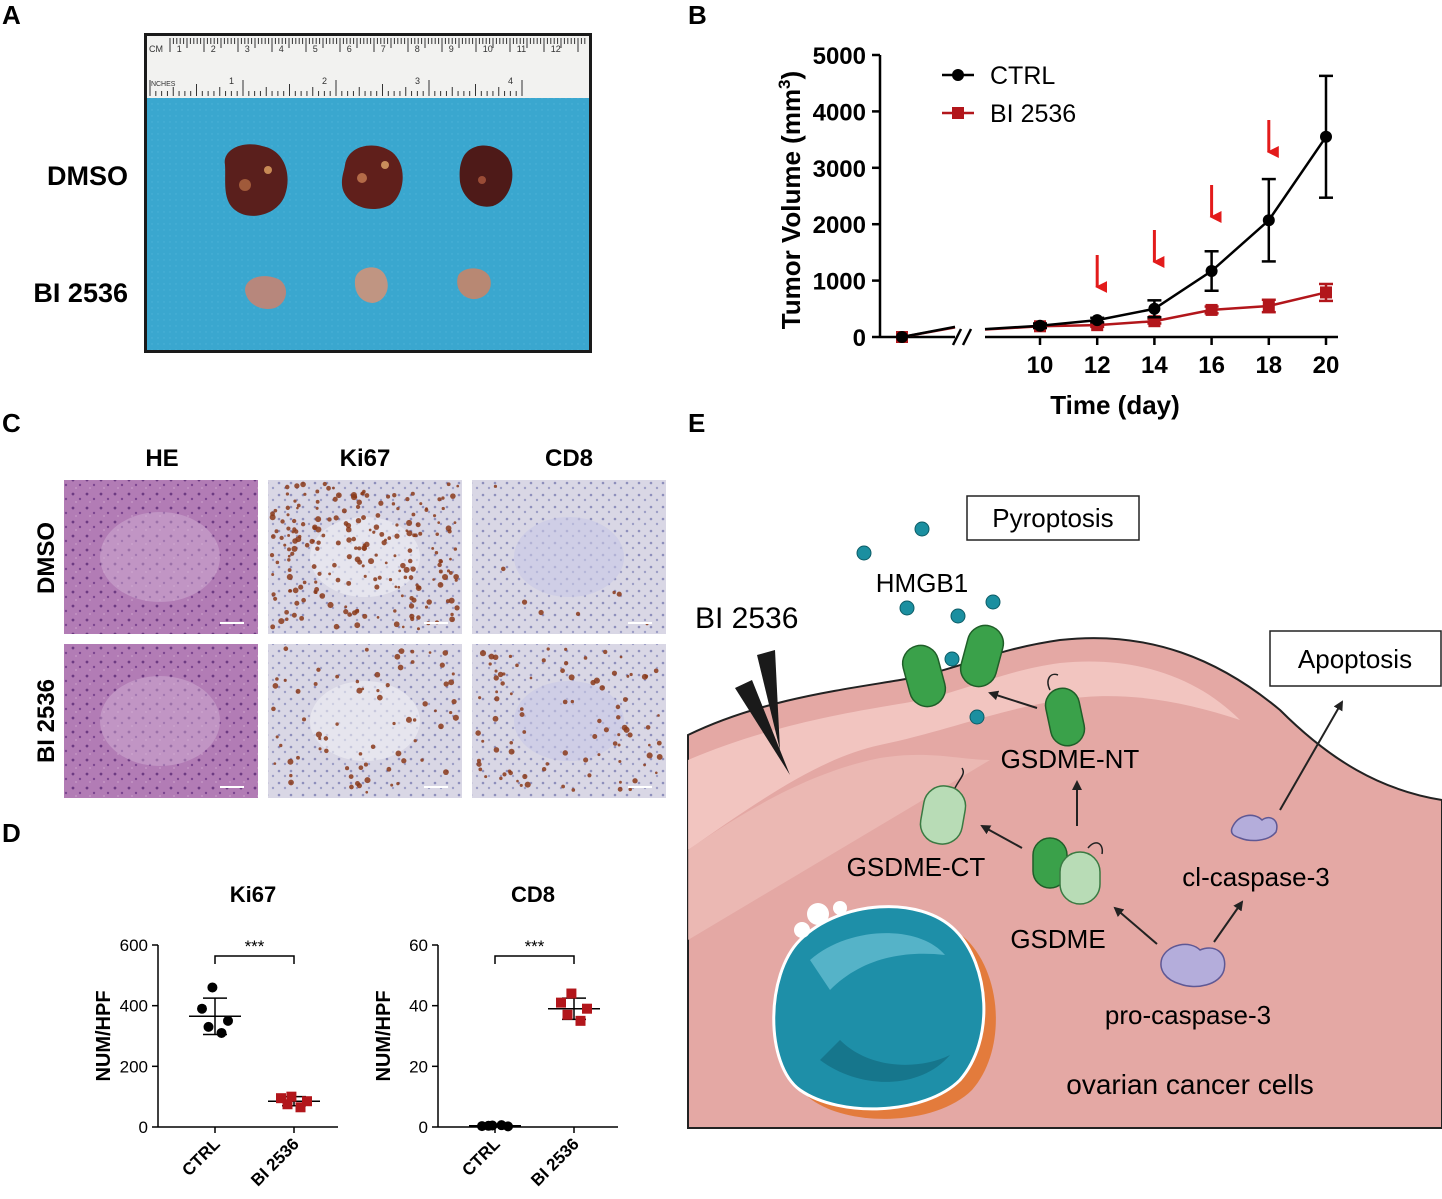 The width and height of the screenshot is (1442, 1199). Describe the element at coordinates (179, 49) in the screenshot. I see `cm-tick-label: 1` at that location.